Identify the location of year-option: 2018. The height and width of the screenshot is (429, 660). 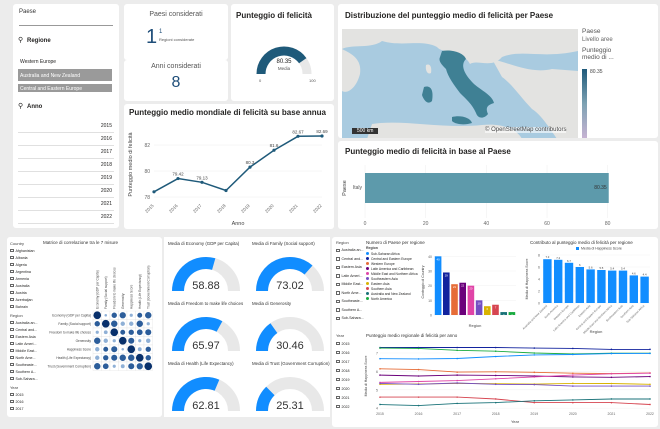
(66, 165).